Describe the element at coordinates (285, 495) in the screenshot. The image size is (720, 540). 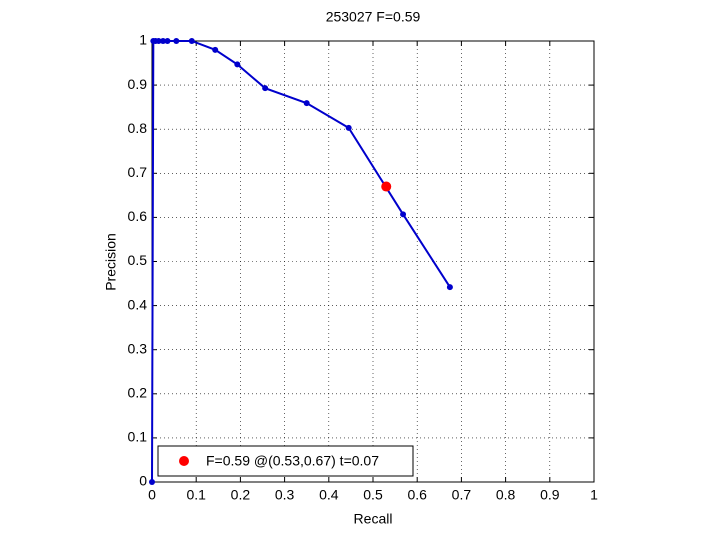
I see `x-tick-label: 0.3` at that location.